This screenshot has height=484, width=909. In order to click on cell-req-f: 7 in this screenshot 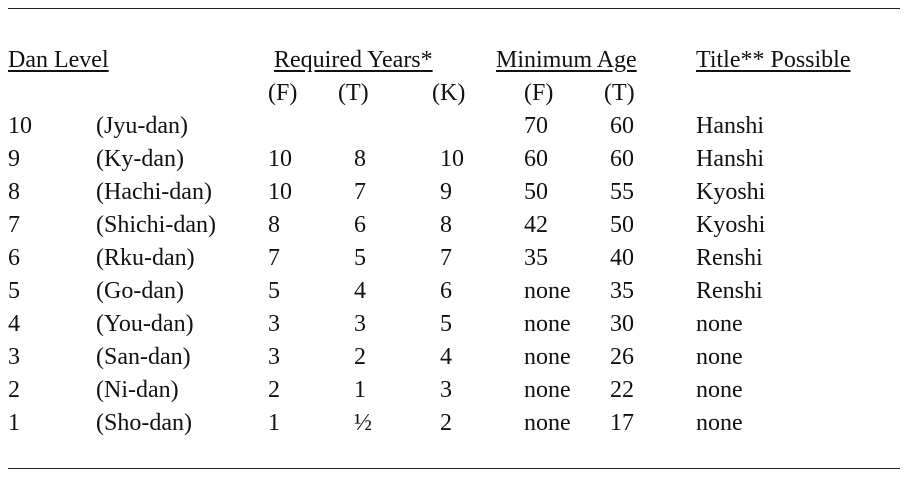, I will do `click(274, 258)`.